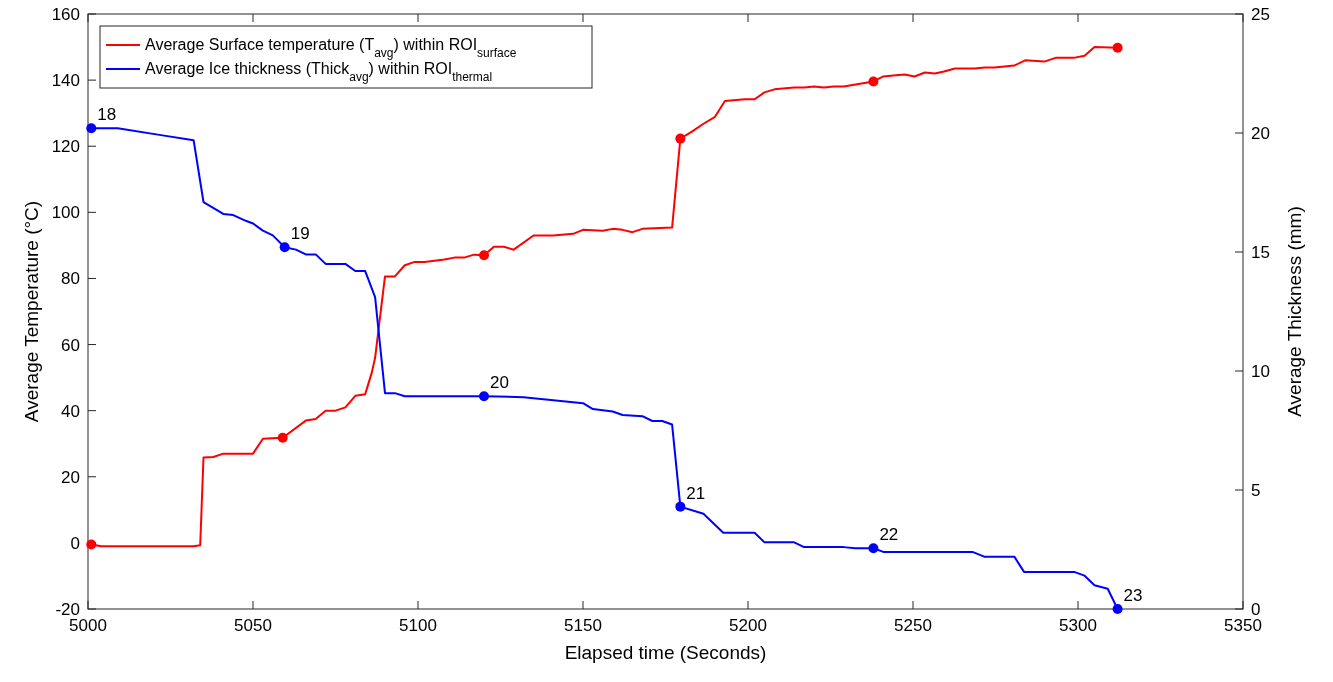 The height and width of the screenshot is (682, 1333). What do you see at coordinates (1260, 252) in the screenshot?
I see `y2-tick-label: 15` at bounding box center [1260, 252].